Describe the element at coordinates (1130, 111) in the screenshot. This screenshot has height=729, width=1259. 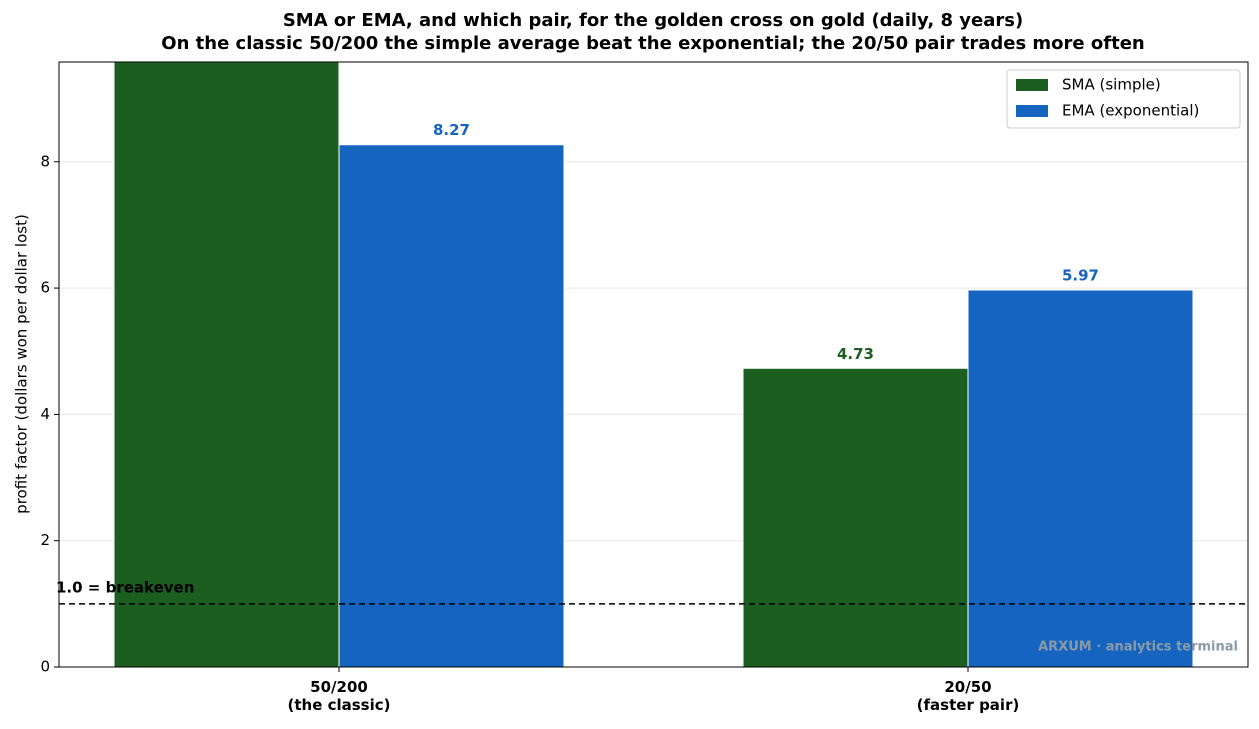
I see `legend-label: EMA (exponential)` at that location.